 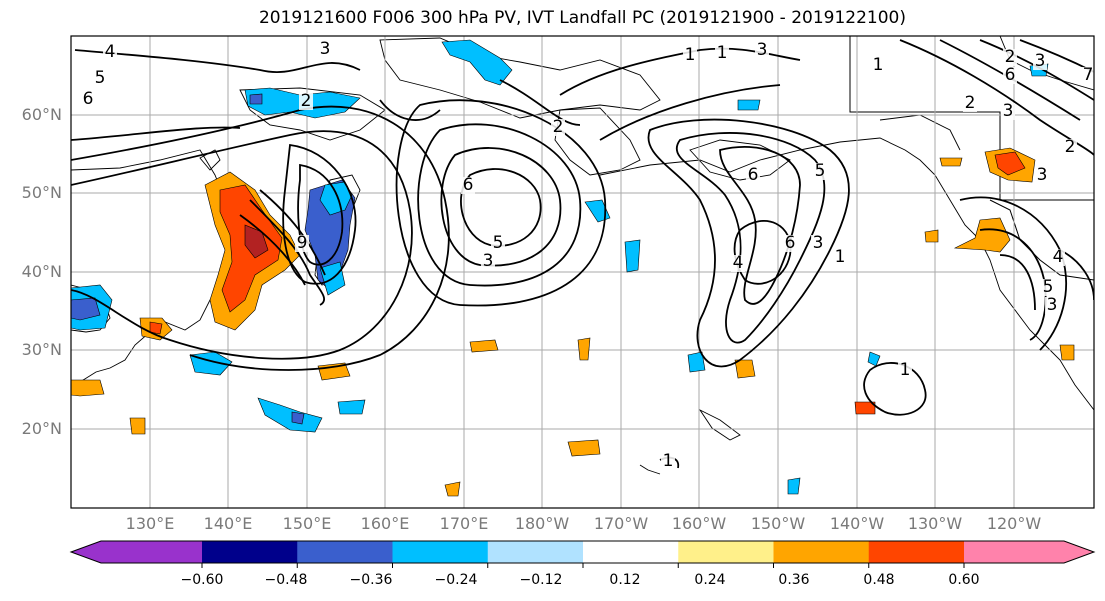 What do you see at coordinates (625, 580) in the screenshot?
I see `colorbar-tick-label: 0.12` at bounding box center [625, 580].